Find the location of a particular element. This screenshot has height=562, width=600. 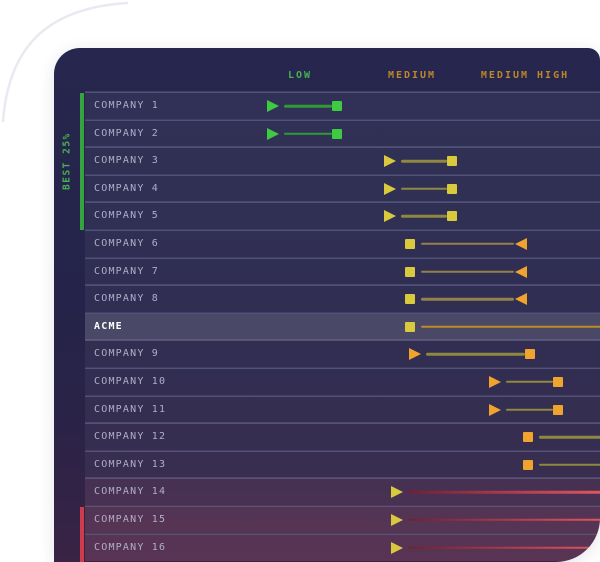

flagged-red-bar is located at coordinates (82, 534).